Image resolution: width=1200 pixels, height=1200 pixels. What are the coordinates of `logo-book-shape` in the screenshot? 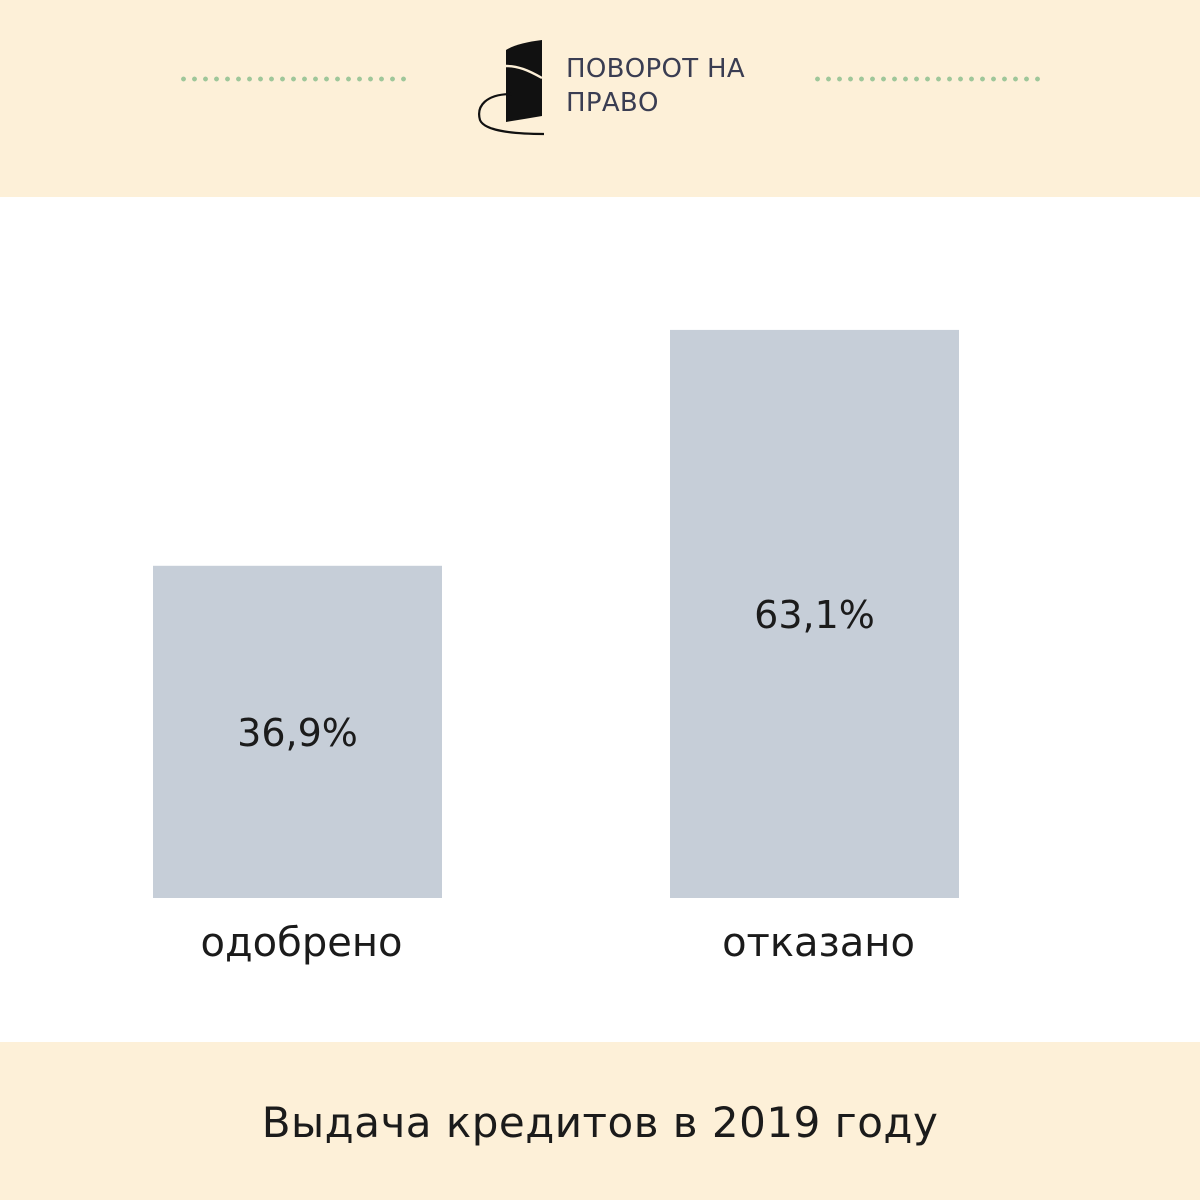 It's located at (524, 81).